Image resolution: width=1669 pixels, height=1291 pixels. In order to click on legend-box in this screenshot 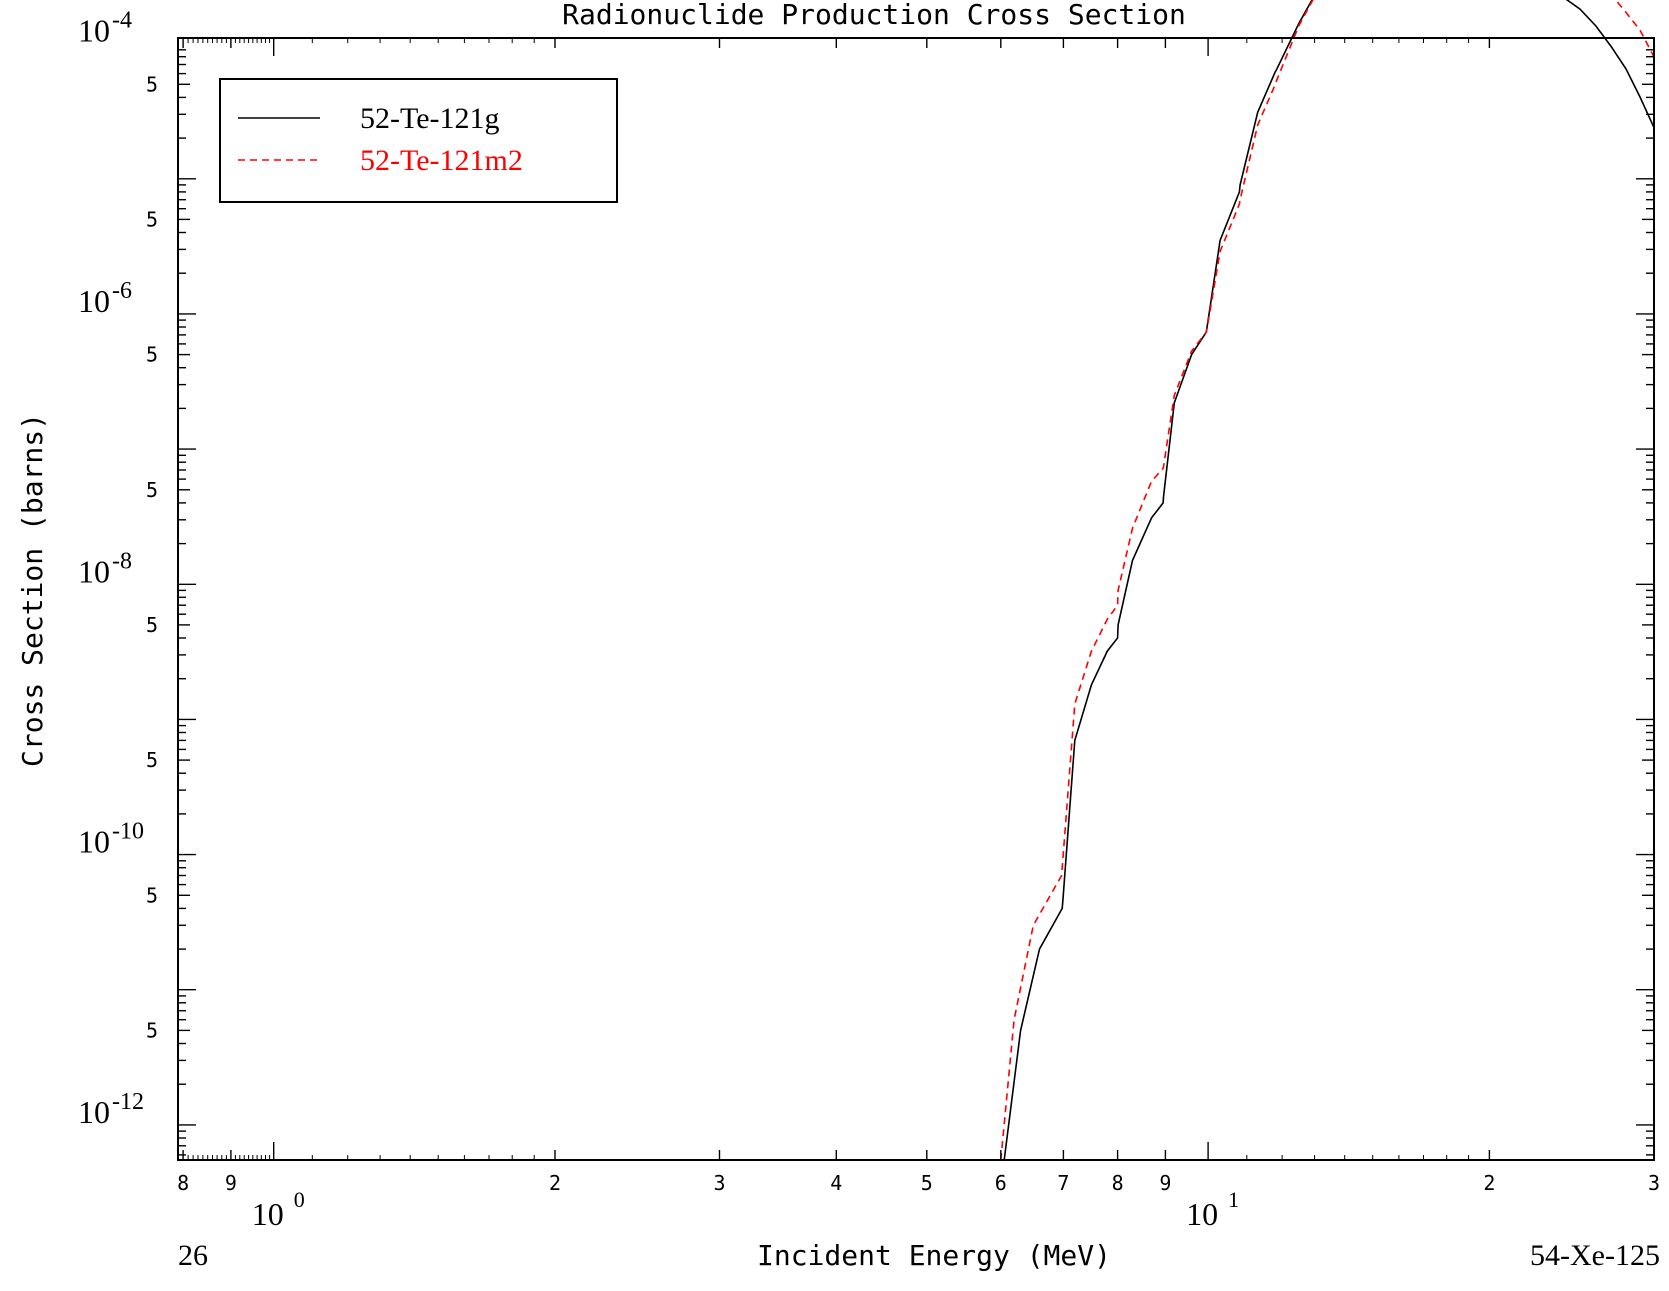, I will do `click(418, 140)`.